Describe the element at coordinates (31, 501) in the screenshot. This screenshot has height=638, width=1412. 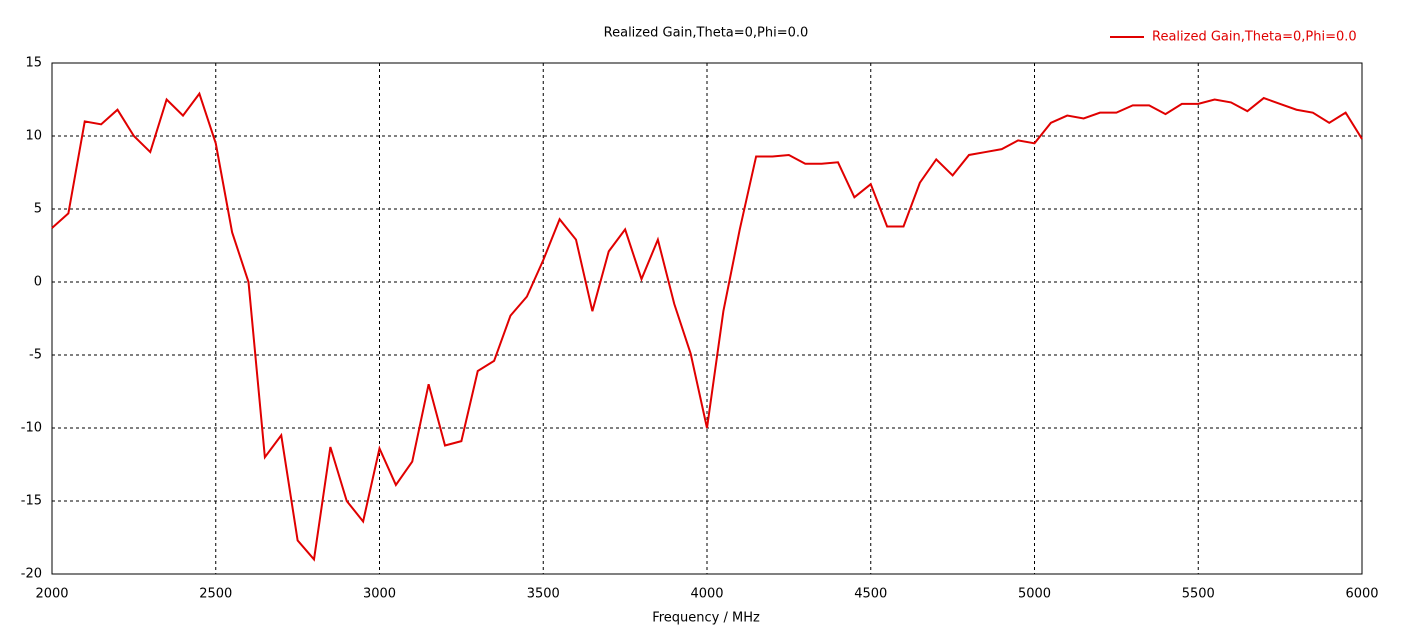
I see `y-tick-label: -15` at that location.